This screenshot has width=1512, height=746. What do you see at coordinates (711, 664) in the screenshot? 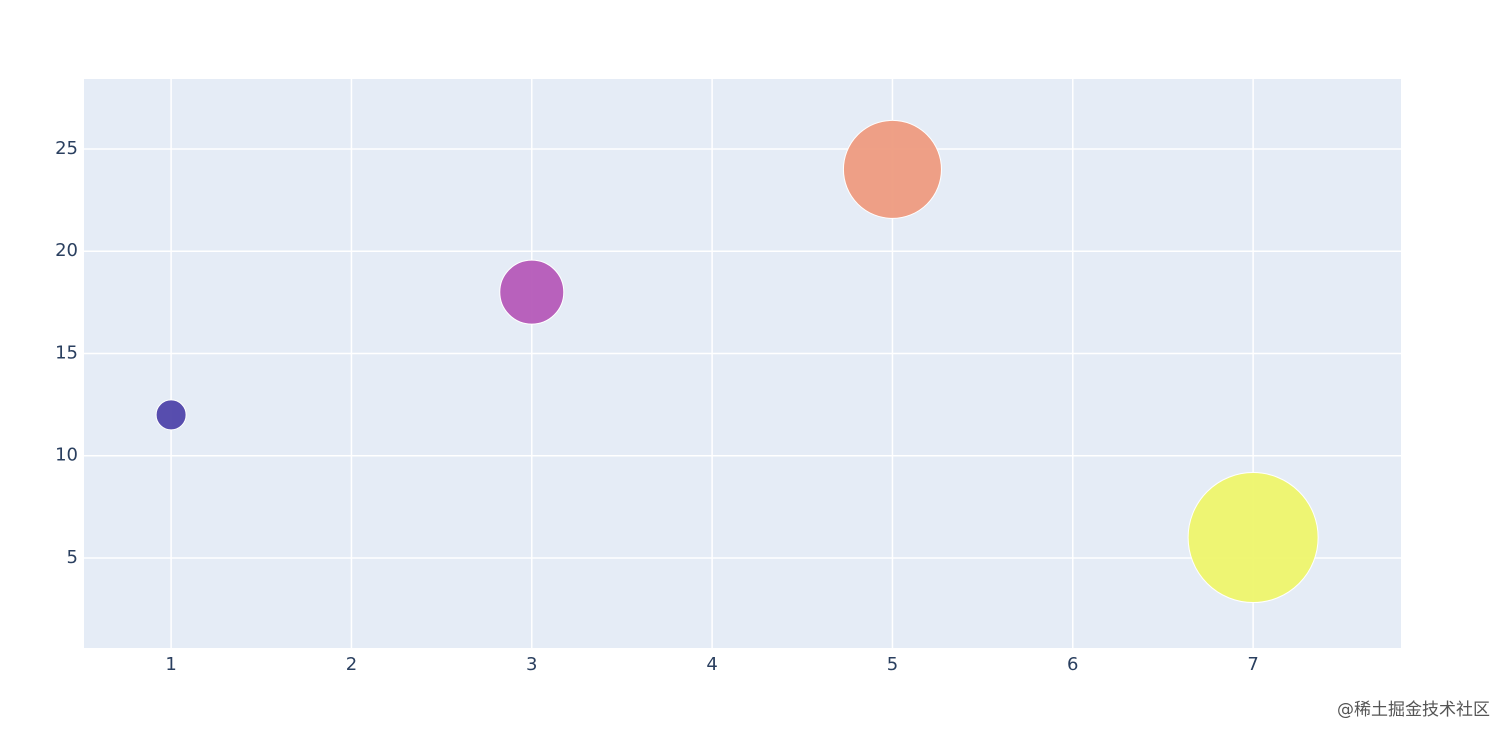
I see `x-tick-label: 4` at bounding box center [711, 664].